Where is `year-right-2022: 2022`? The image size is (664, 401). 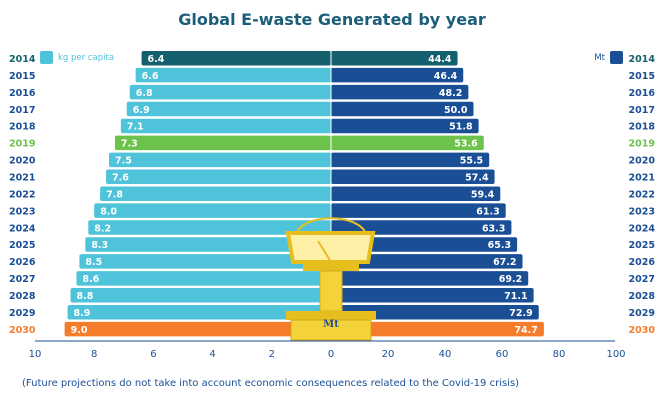 year-right-2022: 2022 is located at coordinates (642, 194).